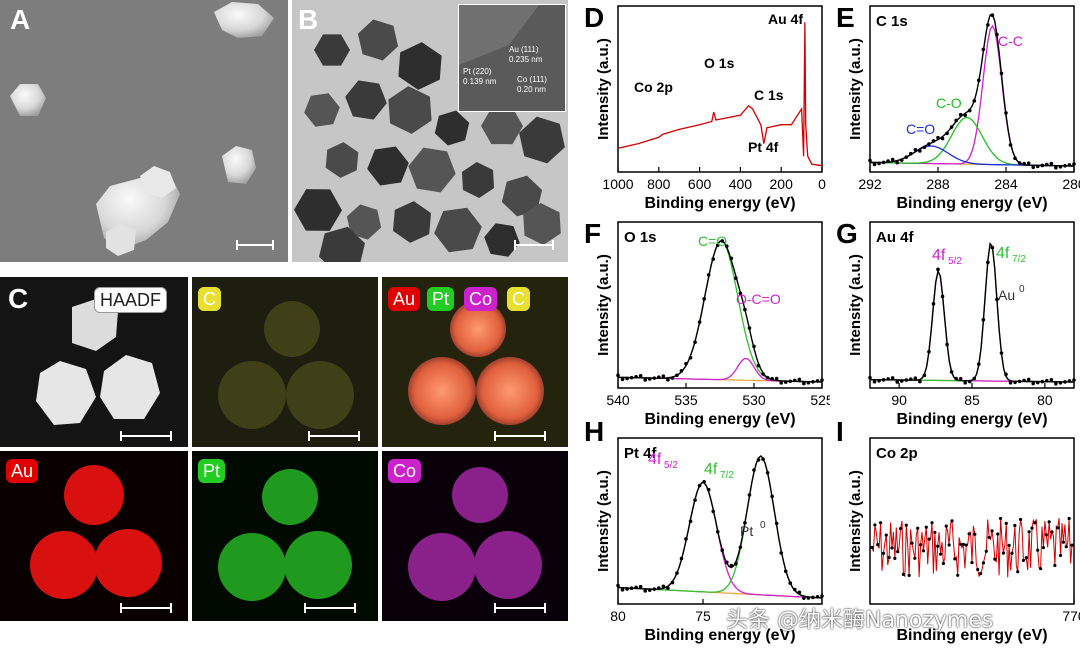 Image resolution: width=1080 pixels, height=650 pixels. What do you see at coordinates (1071, 616) in the screenshot?
I see `x-tick-label: 770` at bounding box center [1071, 616].